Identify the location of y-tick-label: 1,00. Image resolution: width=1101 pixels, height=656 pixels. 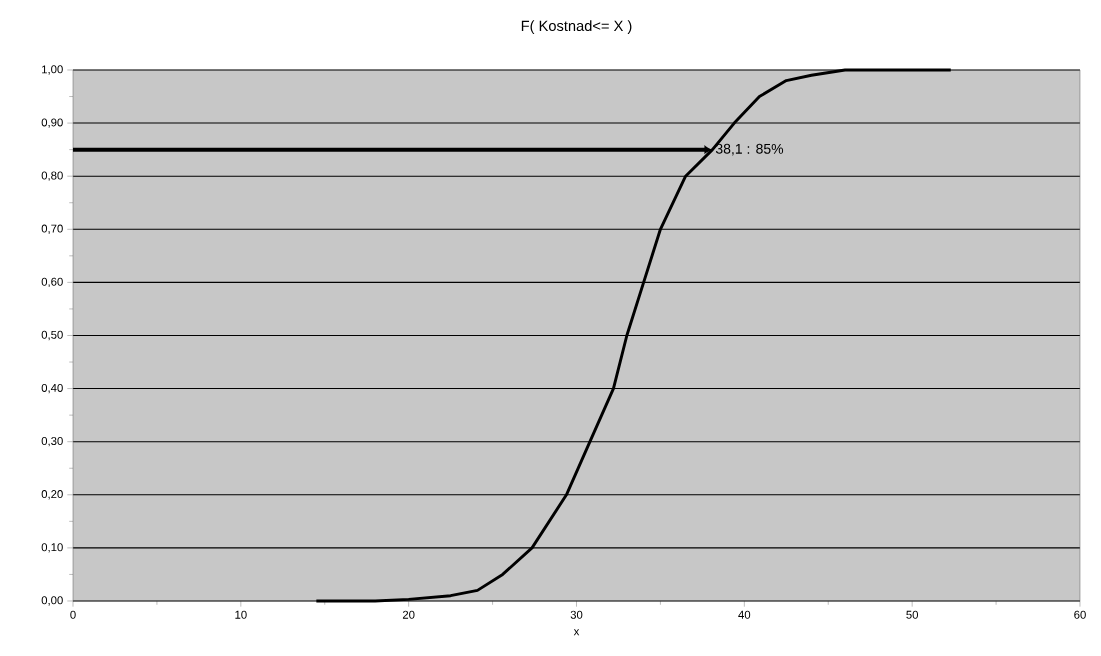
(52, 70).